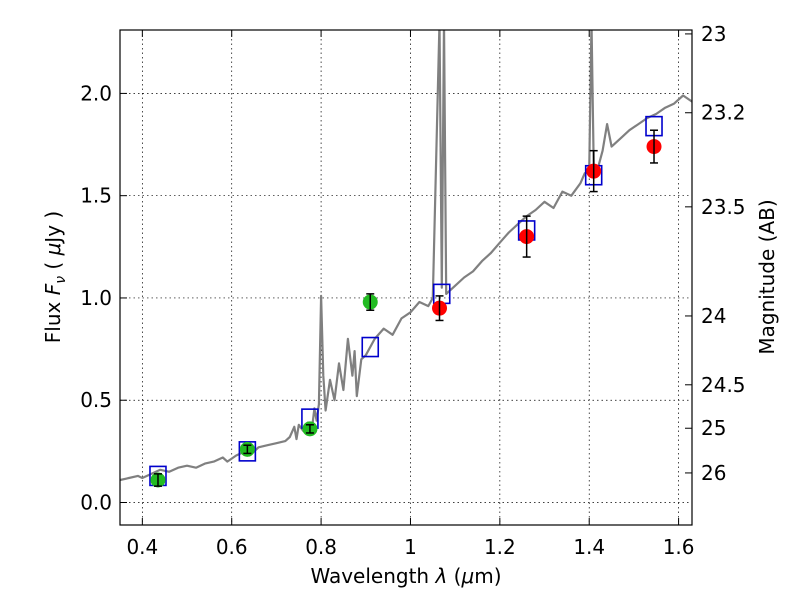 Image resolution: width=800 pixels, height=600 pixels. What do you see at coordinates (500, 547) in the screenshot?
I see `x-tick-label: 1.2` at bounding box center [500, 547].